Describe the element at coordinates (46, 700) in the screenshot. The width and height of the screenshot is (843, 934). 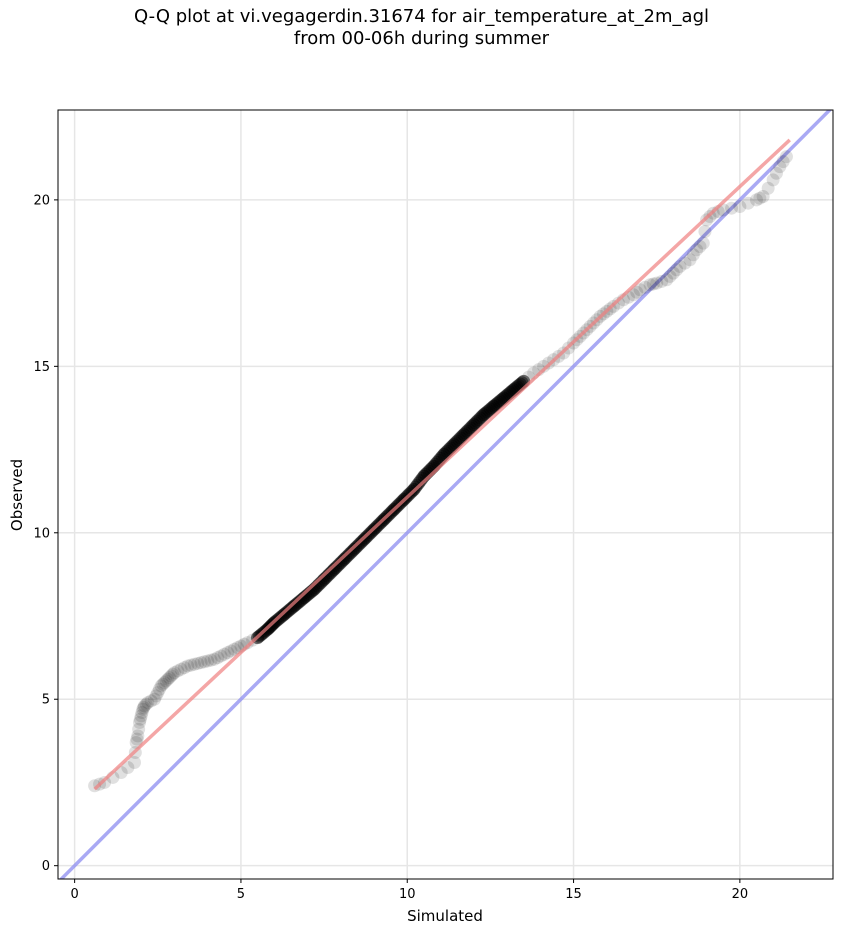
I see `y-tick-label: 5` at that location.